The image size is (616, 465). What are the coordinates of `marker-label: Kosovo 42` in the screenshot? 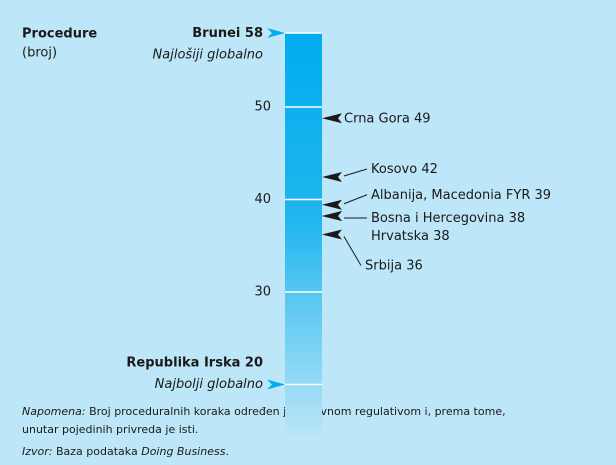 It's located at (404, 169).